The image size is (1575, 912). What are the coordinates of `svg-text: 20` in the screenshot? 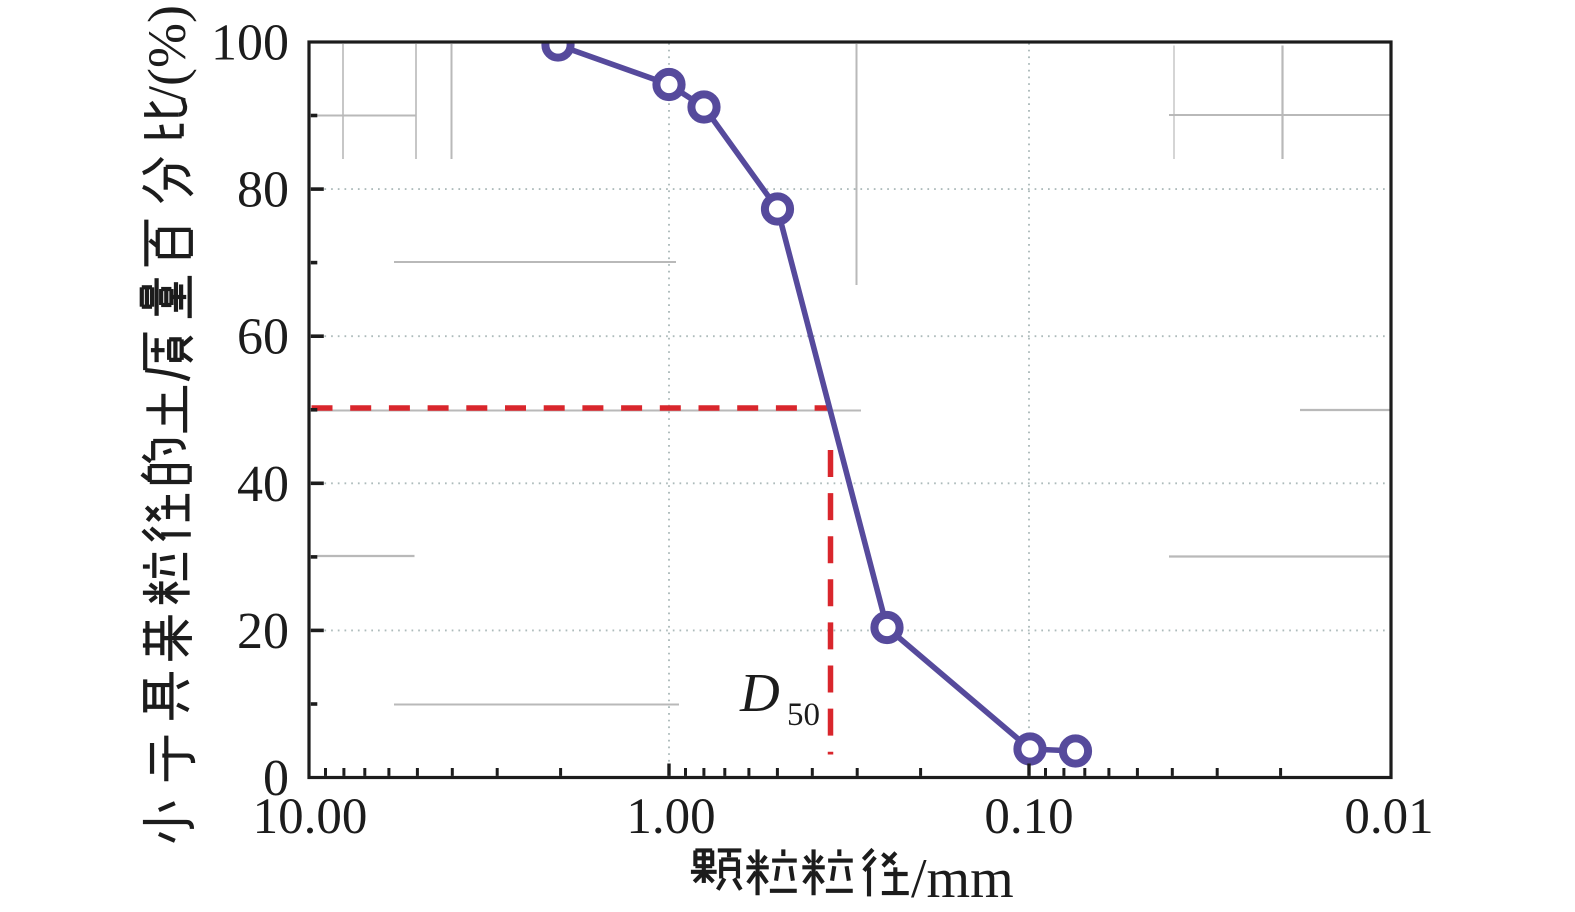 It's located at (263, 631).